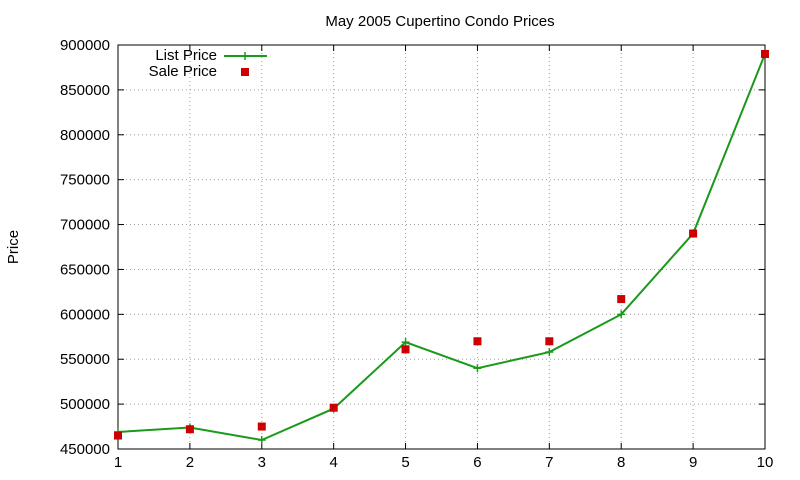 This screenshot has width=800, height=480. What do you see at coordinates (693, 462) in the screenshot?
I see `x-tick-label: 9` at bounding box center [693, 462].